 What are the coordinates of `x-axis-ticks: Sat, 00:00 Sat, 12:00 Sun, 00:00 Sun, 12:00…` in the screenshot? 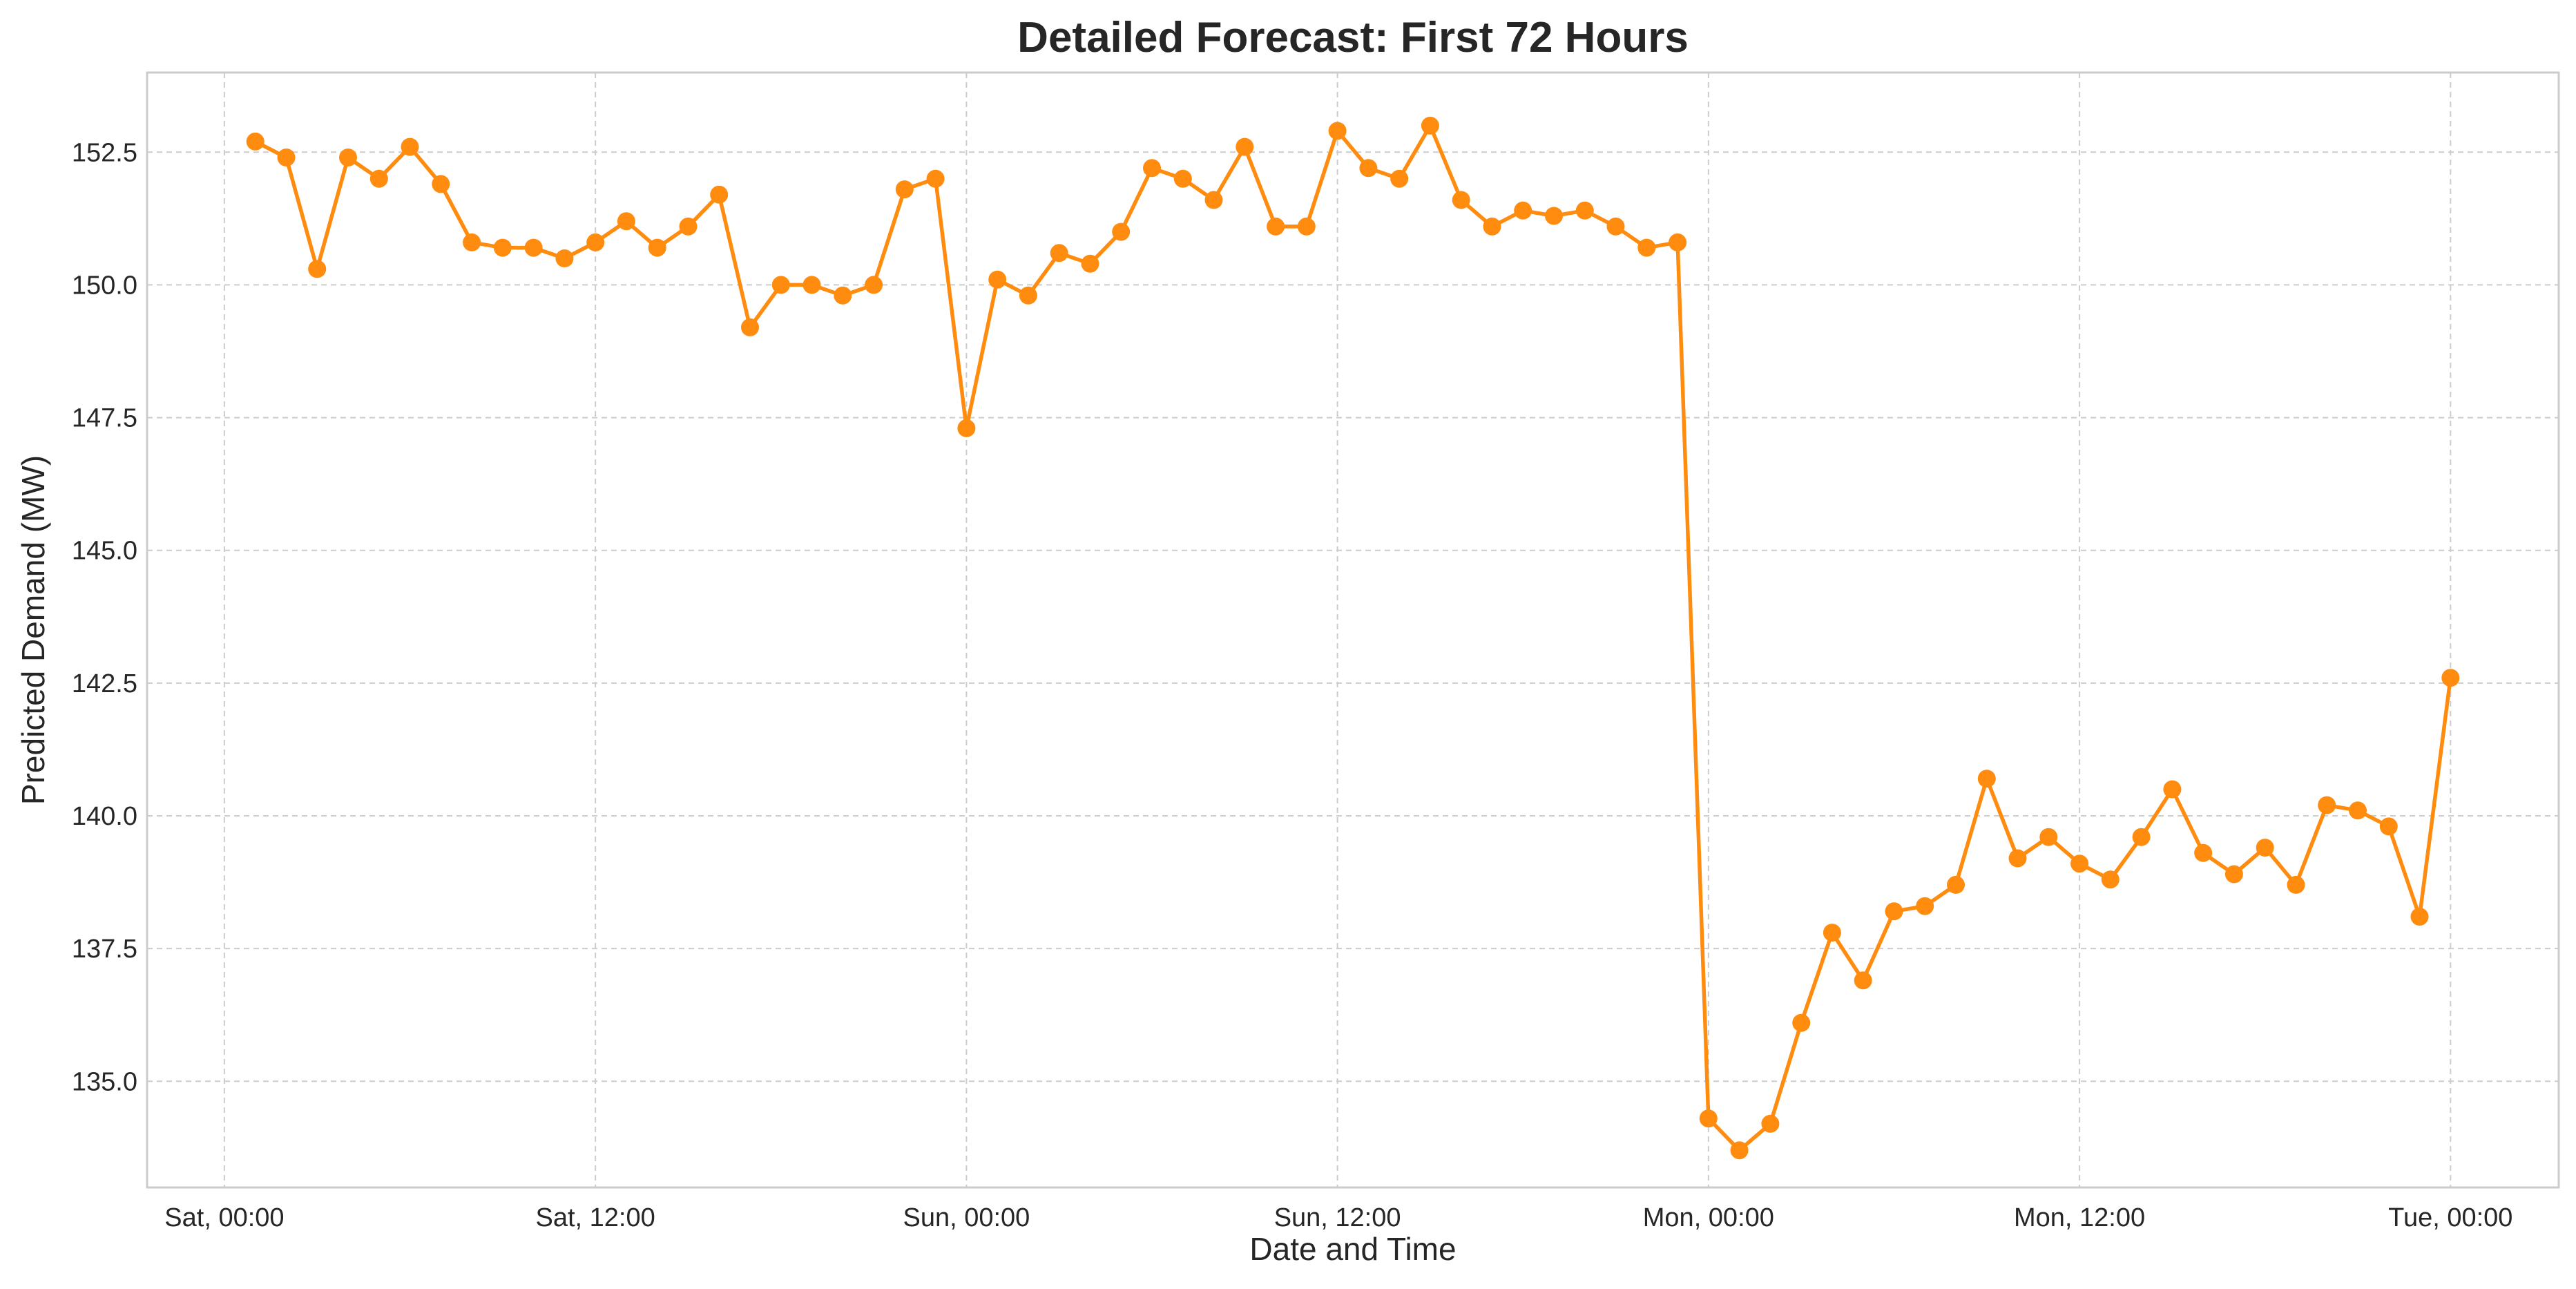 It's located at (1338, 1218).